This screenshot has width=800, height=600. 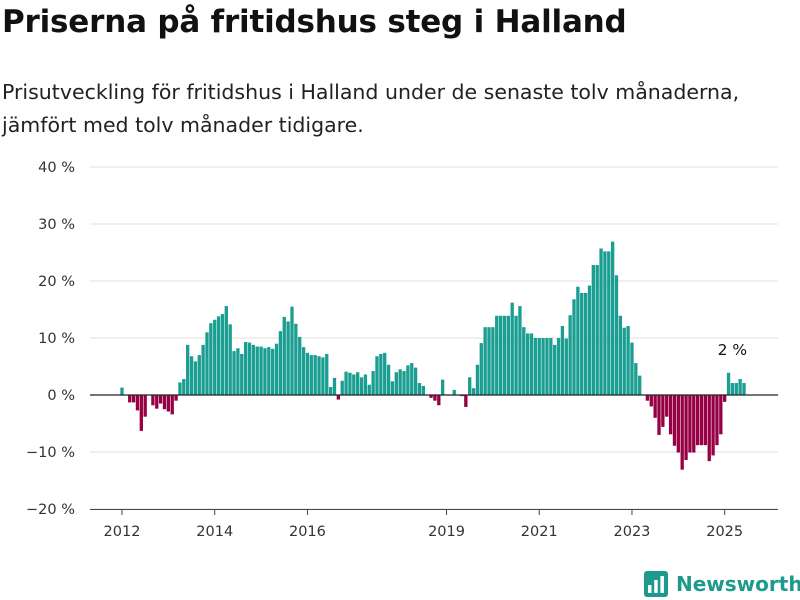 What do you see at coordinates (56, 339) in the screenshot?
I see `y-tick-label: 10 %` at bounding box center [56, 339].